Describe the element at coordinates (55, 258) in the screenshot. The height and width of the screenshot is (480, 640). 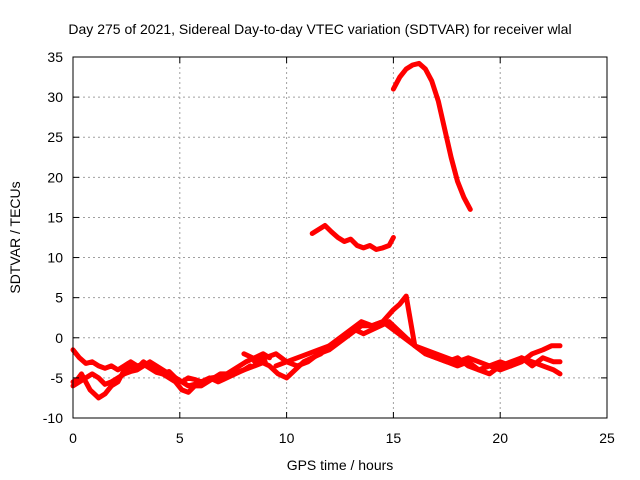
I see `y-tick-label: 10` at that location.